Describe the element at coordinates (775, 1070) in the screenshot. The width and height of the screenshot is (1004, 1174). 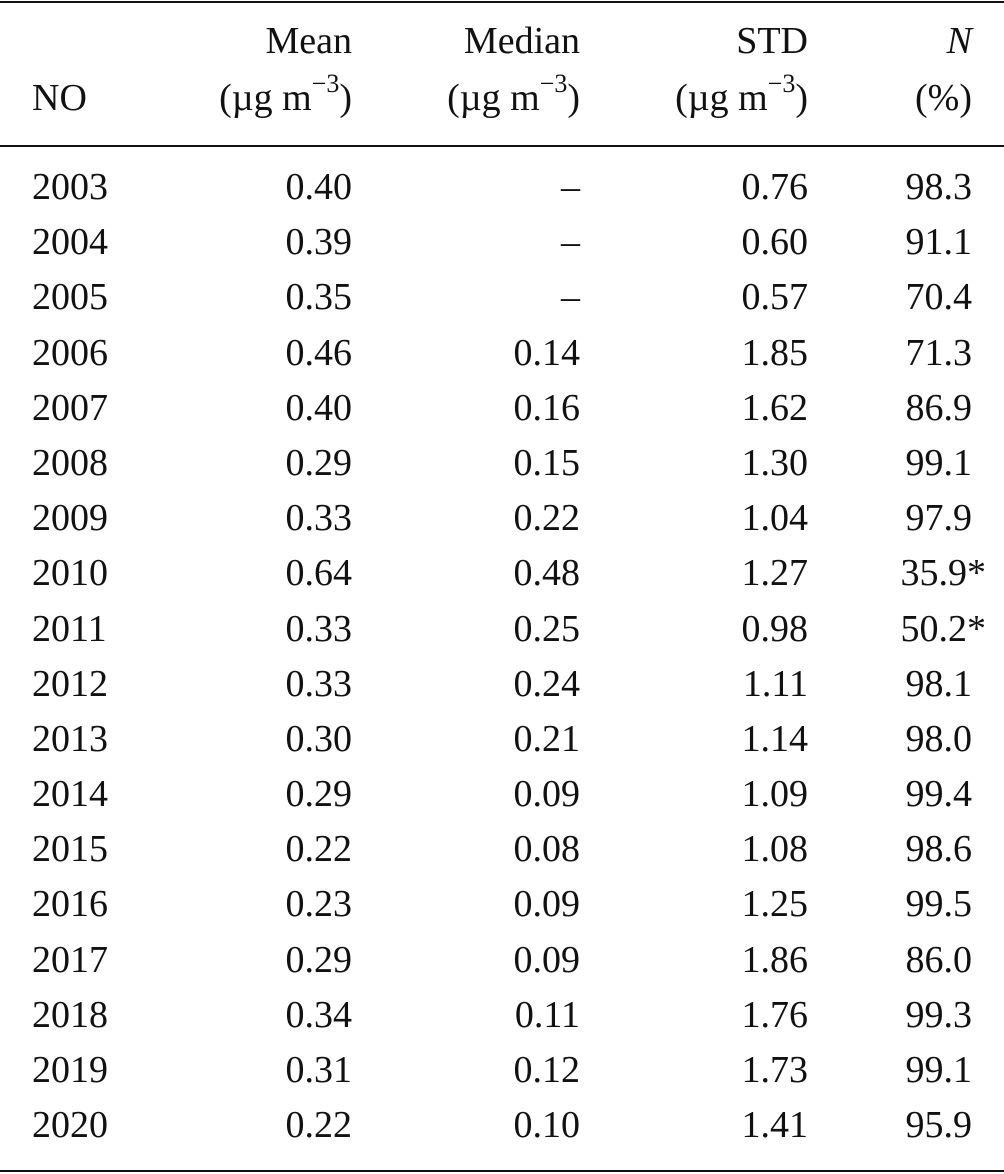
I see `cell-std: 1.73` at that location.